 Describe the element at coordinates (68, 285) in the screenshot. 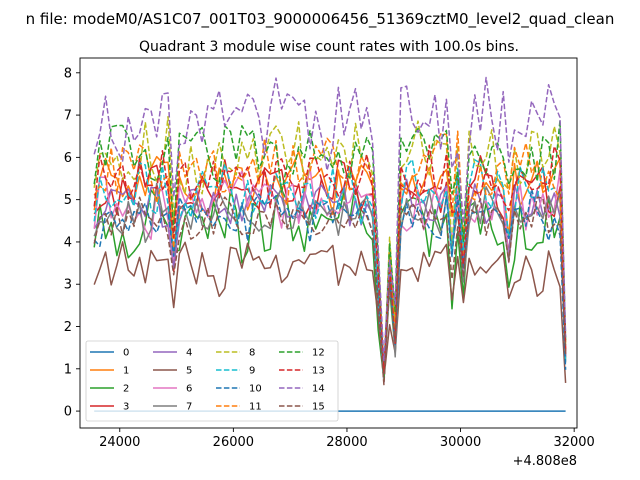

I see `y-tick-label: 3` at that location.